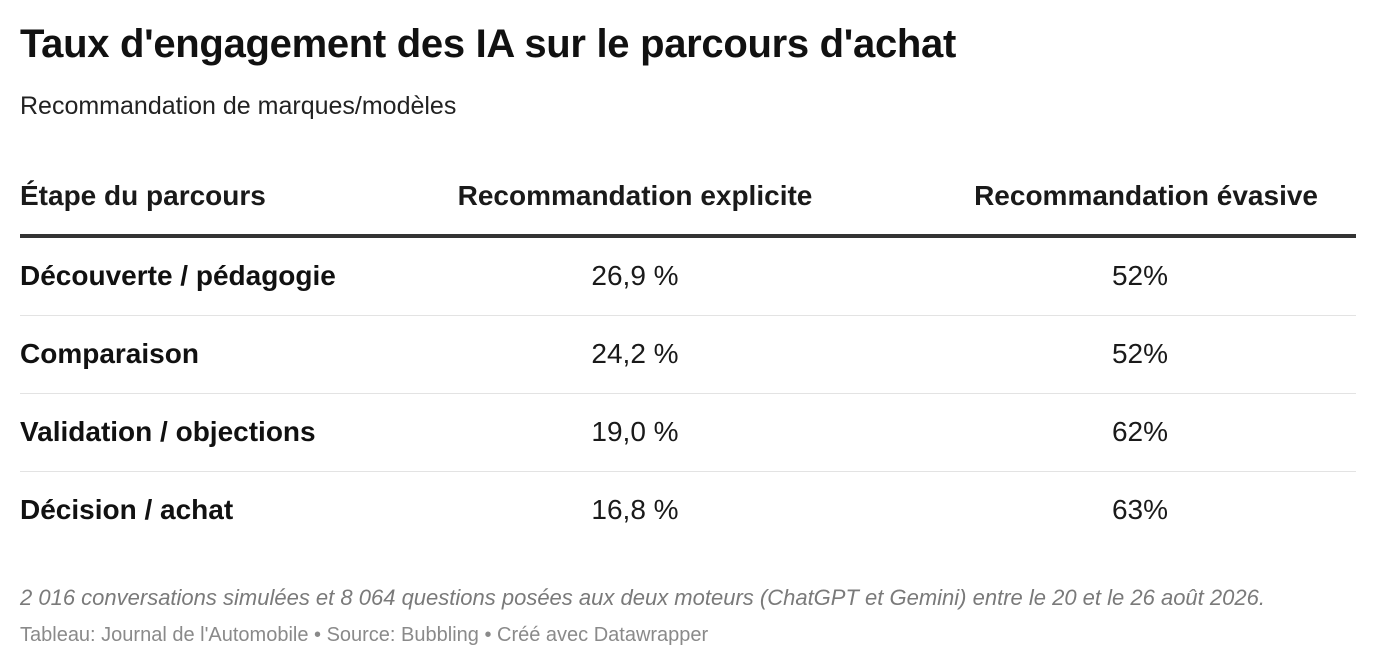 This screenshot has height=670, width=1376. What do you see at coordinates (238, 106) in the screenshot?
I see `chart-subtitle: Recommandation de marques/modèles` at bounding box center [238, 106].